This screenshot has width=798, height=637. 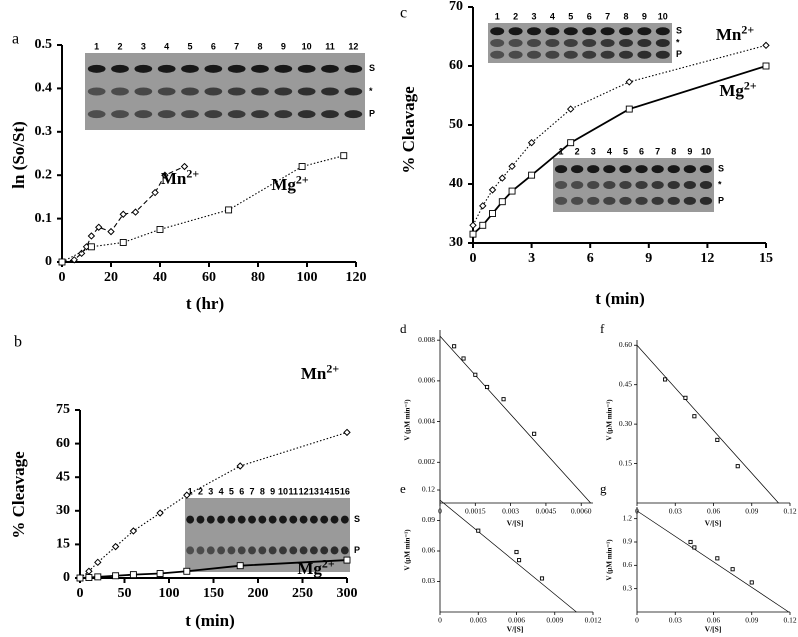 I want to click on x-tick-label: 0.06, so click(x=713, y=620).